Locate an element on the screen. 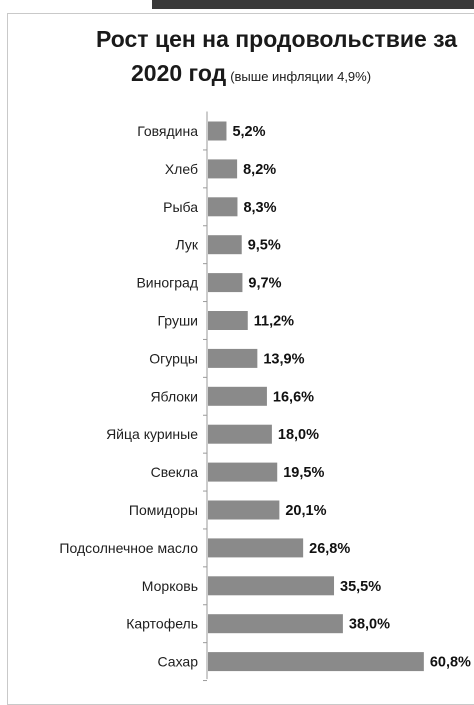 The image size is (474, 705). value-label: 20,1% is located at coordinates (305, 511).